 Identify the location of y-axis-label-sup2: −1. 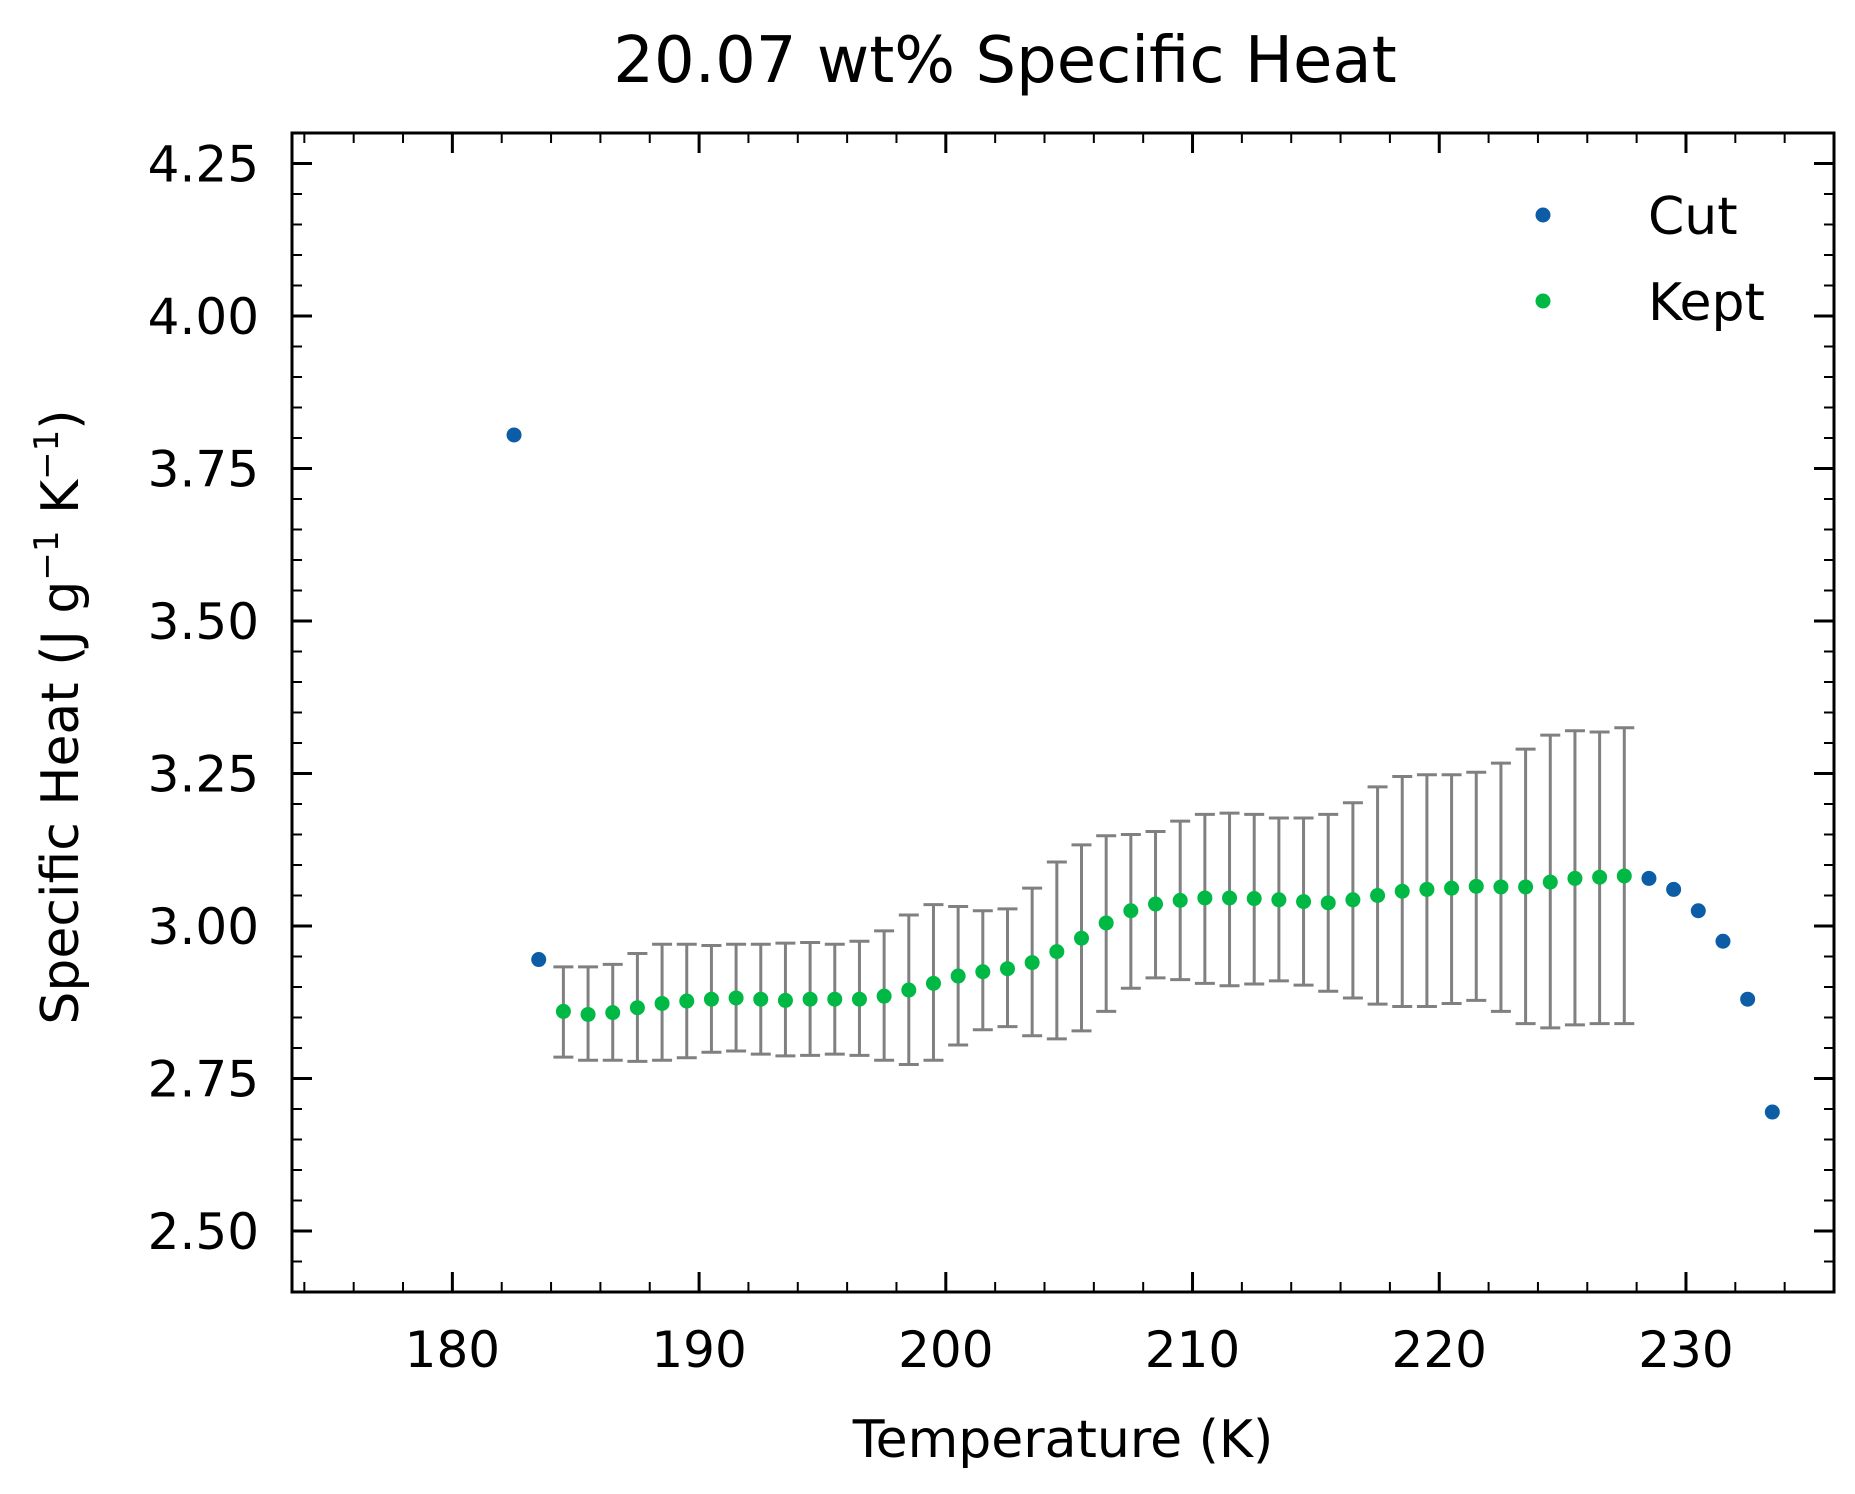
(47, 455).